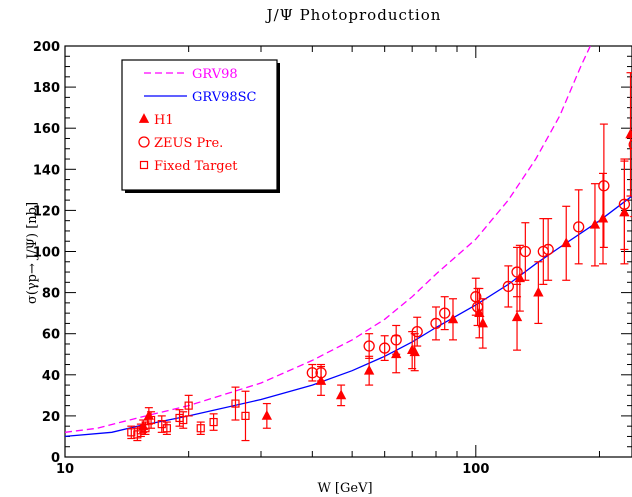  What do you see at coordinates (65, 469) in the screenshot?
I see `x-tick-label: 10` at bounding box center [65, 469].